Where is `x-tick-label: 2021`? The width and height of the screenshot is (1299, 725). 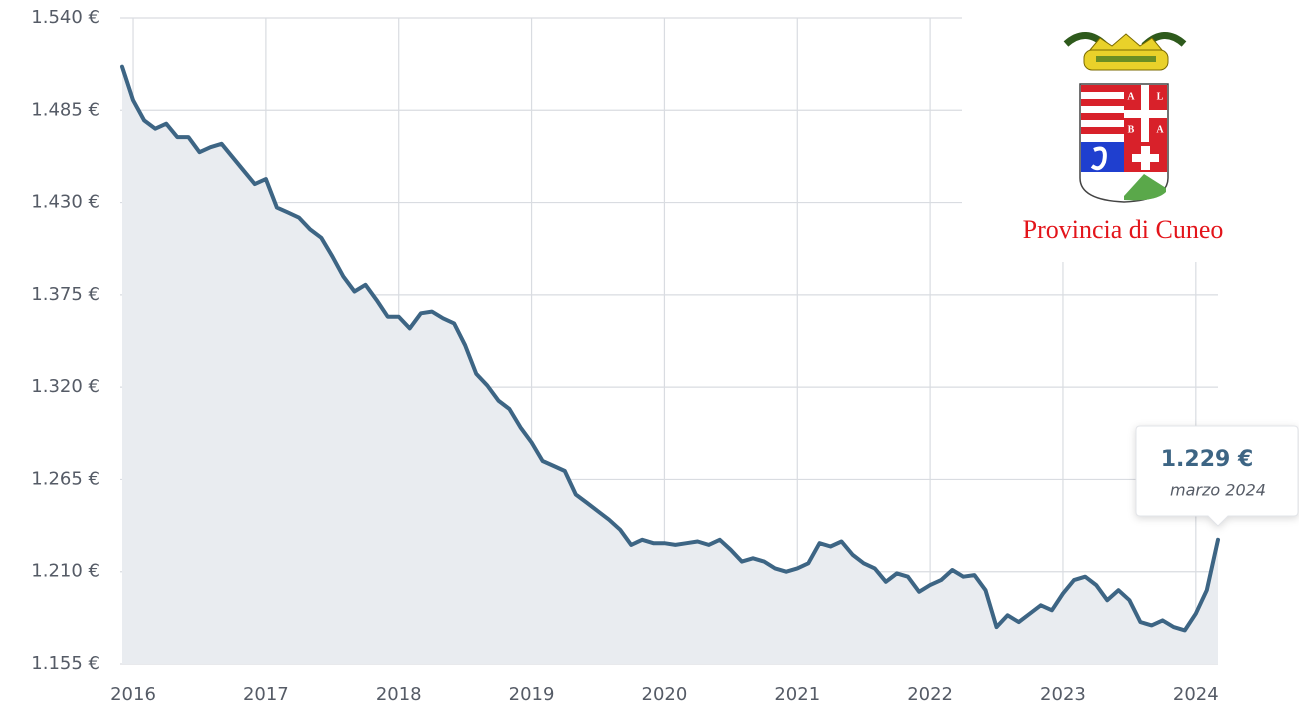 x-tick-label: 2021 is located at coordinates (797, 694).